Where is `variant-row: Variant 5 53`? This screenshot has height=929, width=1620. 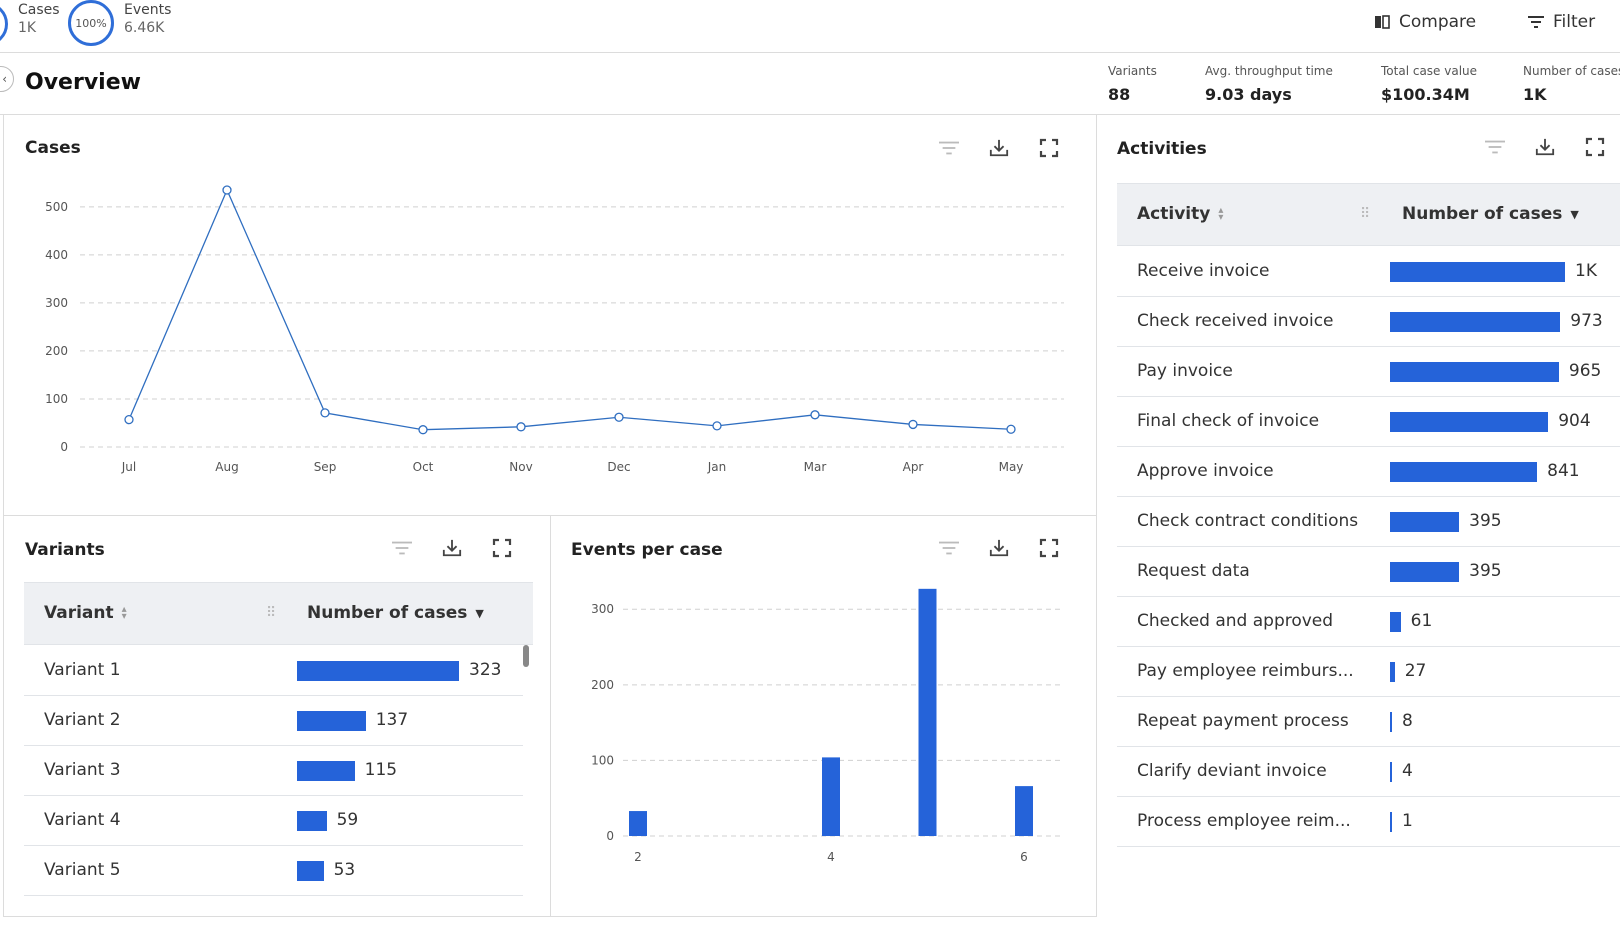 variant-row: Variant 5 53 is located at coordinates (273, 871).